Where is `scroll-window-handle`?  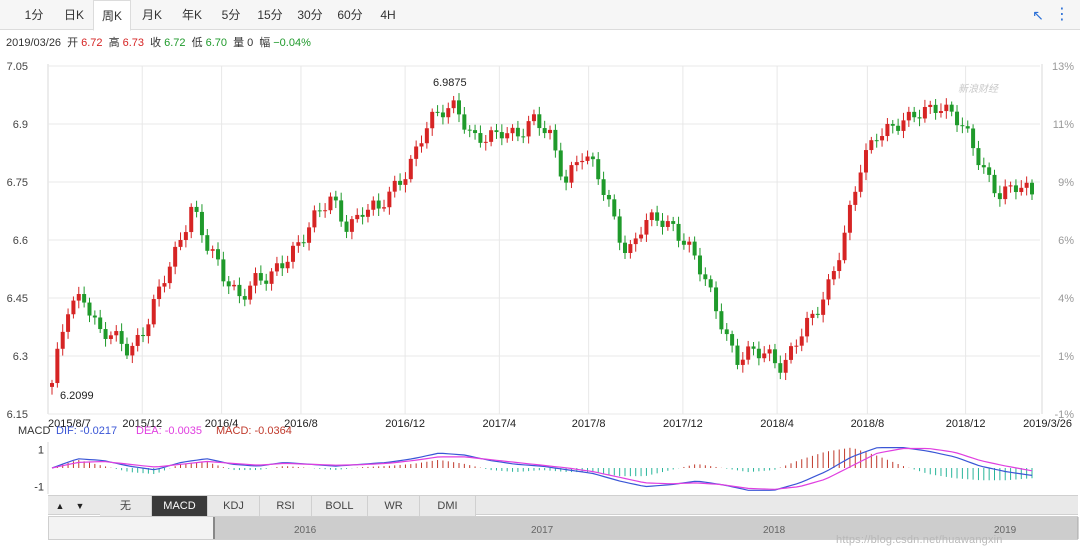 scroll-window-handle is located at coordinates (646, 528).